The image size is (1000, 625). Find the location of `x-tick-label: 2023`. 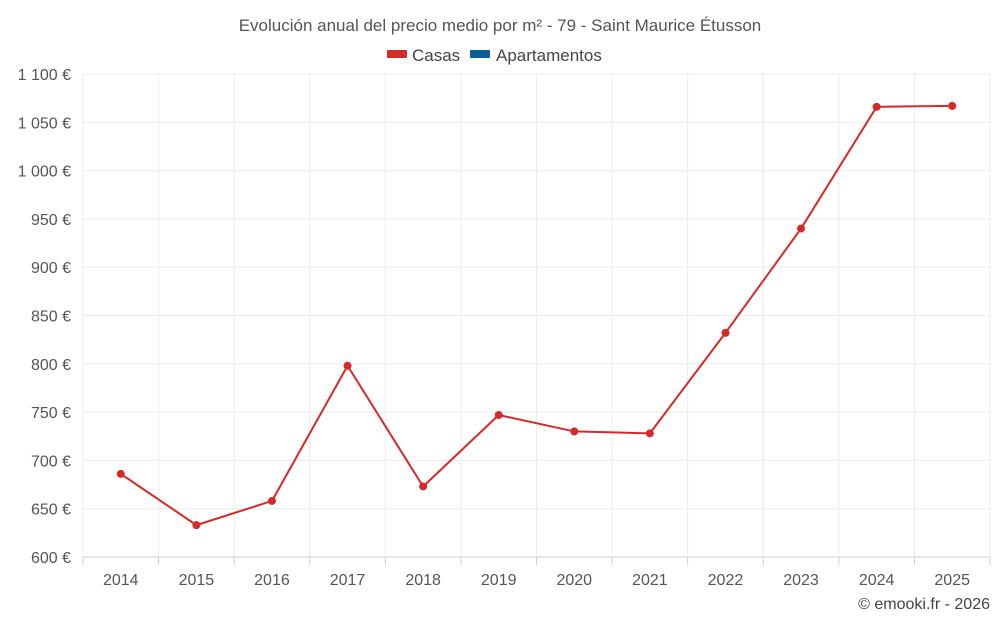

x-tick-label: 2023 is located at coordinates (801, 580).